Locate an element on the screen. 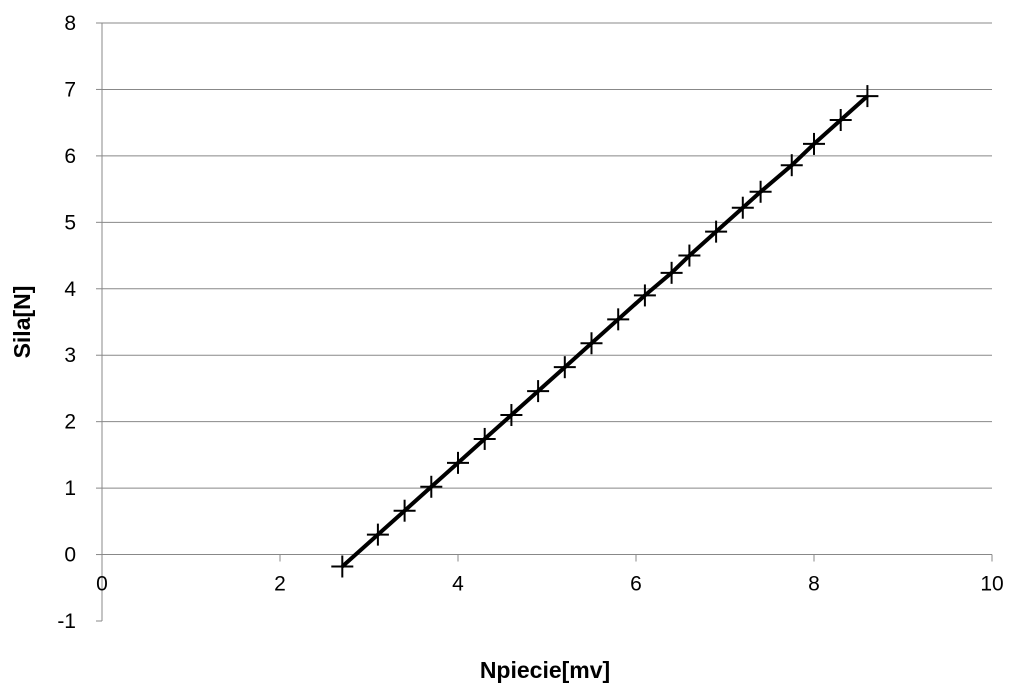 The height and width of the screenshot is (690, 1013). y-tick-label: 2 is located at coordinates (70, 422).